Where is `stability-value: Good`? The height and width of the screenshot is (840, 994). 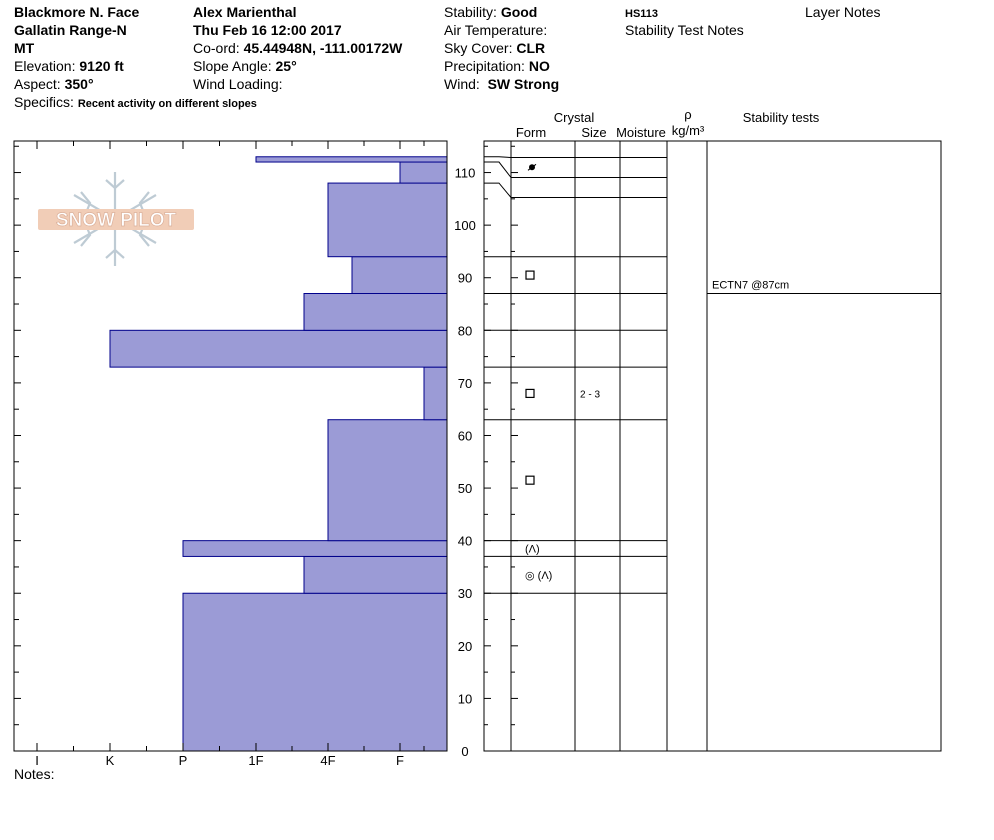
stability-value: Good is located at coordinates (519, 12).